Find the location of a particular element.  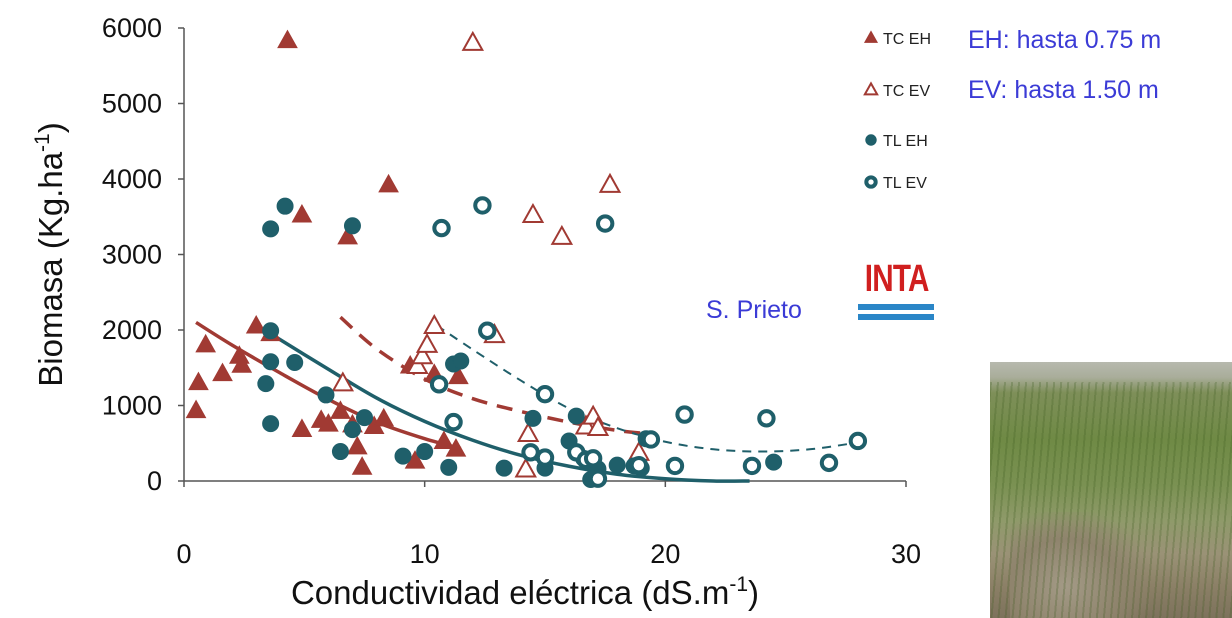

x-tick-label: 30 is located at coordinates (906, 554).